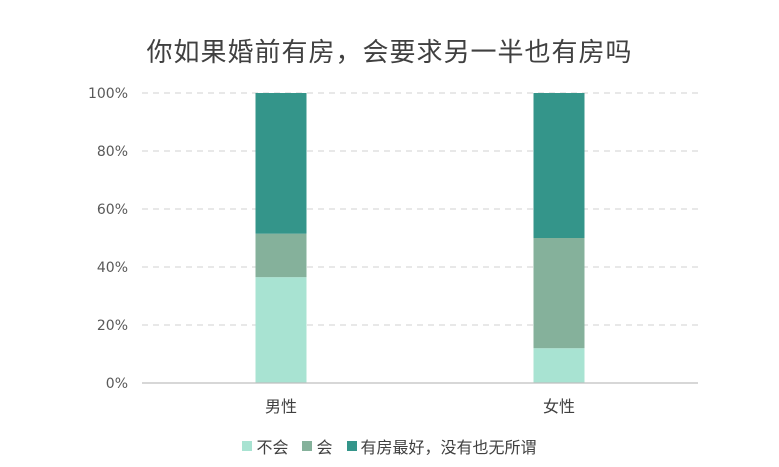 The width and height of the screenshot is (779, 467). I want to click on legend-label-0: 不会, so click(272, 447).